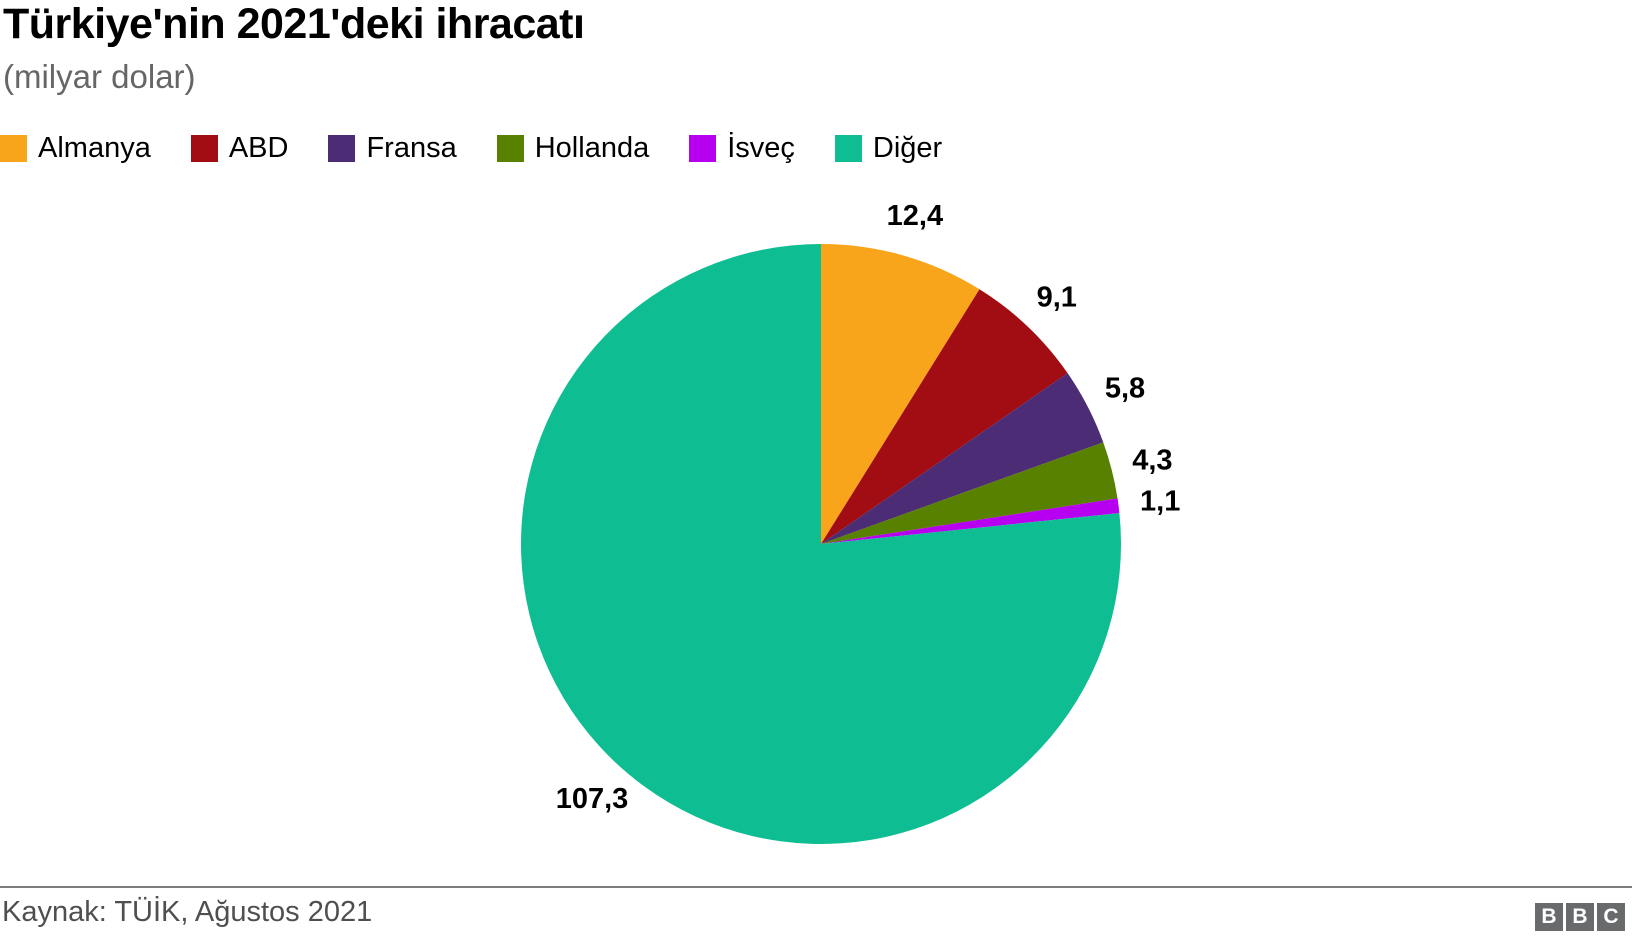 The image size is (1632, 946). Describe the element at coordinates (187, 912) in the screenshot. I see `source-text: Kaynak: TÜİK, Ağustos 2021` at that location.